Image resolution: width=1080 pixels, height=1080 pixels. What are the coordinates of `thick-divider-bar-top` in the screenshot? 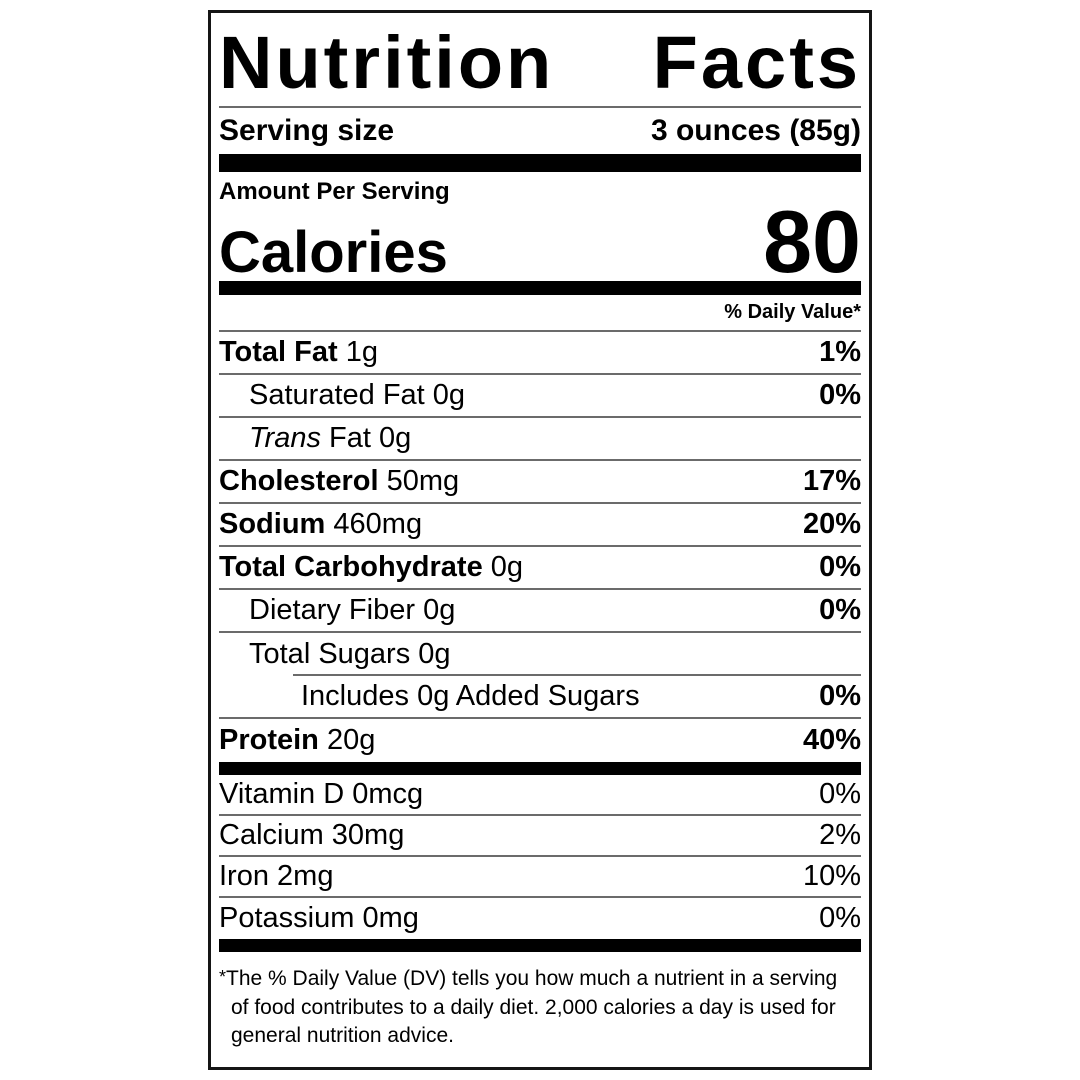 It's located at (540, 163).